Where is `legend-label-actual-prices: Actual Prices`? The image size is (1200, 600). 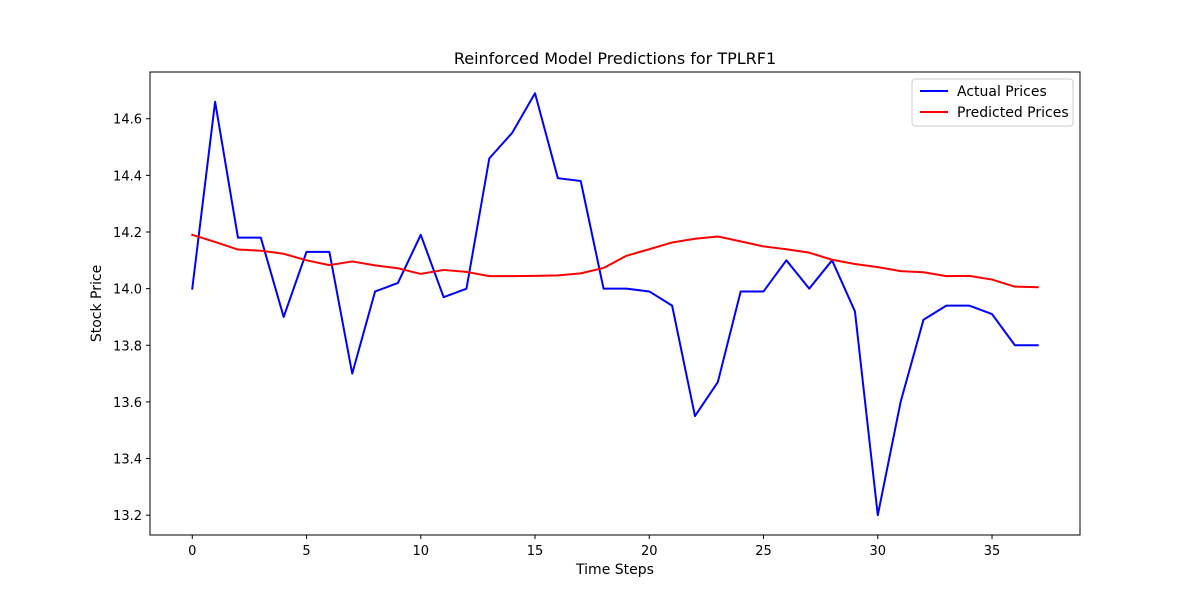
legend-label-actual-prices: Actual Prices is located at coordinates (1002, 92).